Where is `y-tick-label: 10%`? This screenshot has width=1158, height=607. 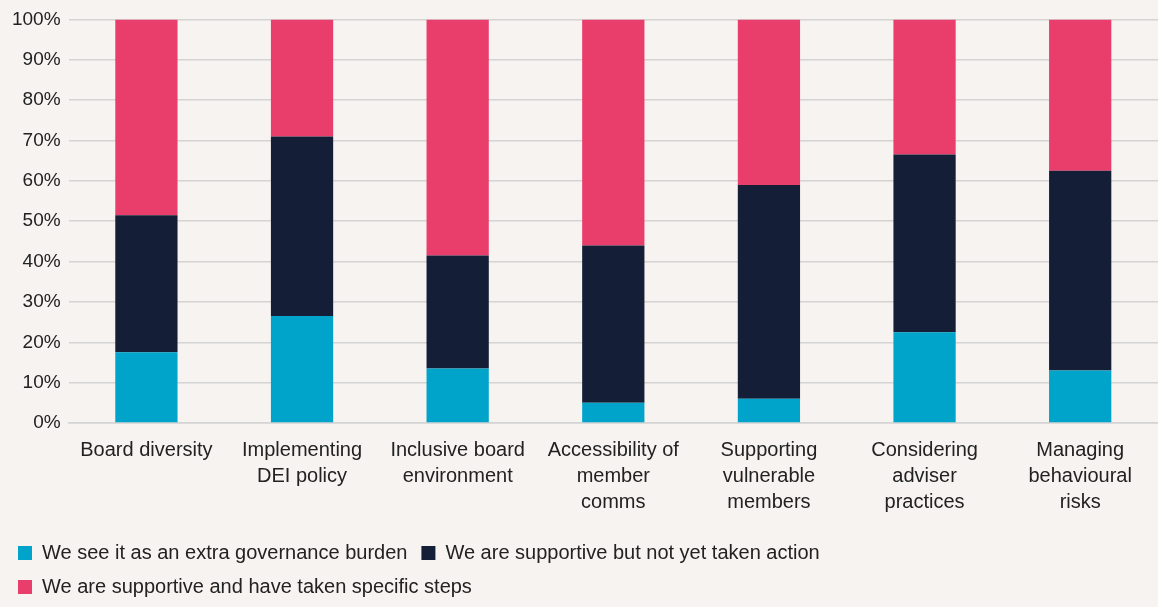 y-tick-label: 10% is located at coordinates (41, 381).